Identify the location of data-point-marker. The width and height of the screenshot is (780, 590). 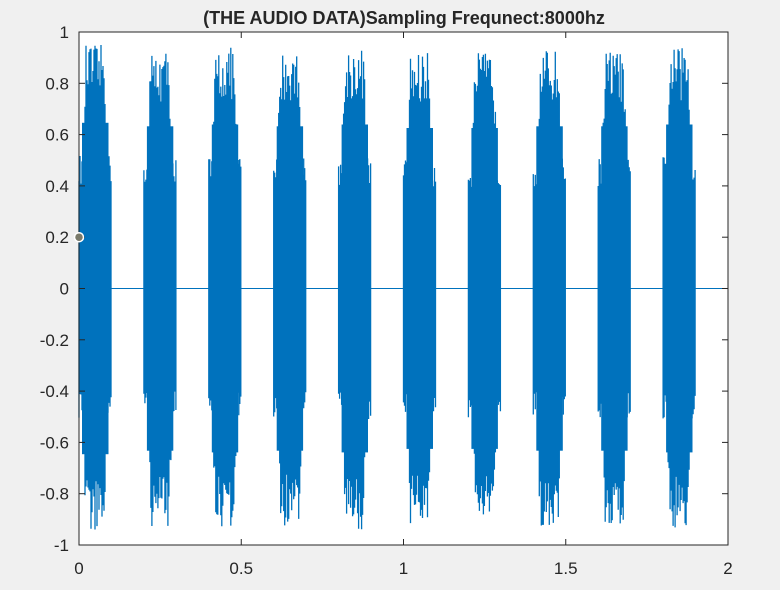
(79, 237).